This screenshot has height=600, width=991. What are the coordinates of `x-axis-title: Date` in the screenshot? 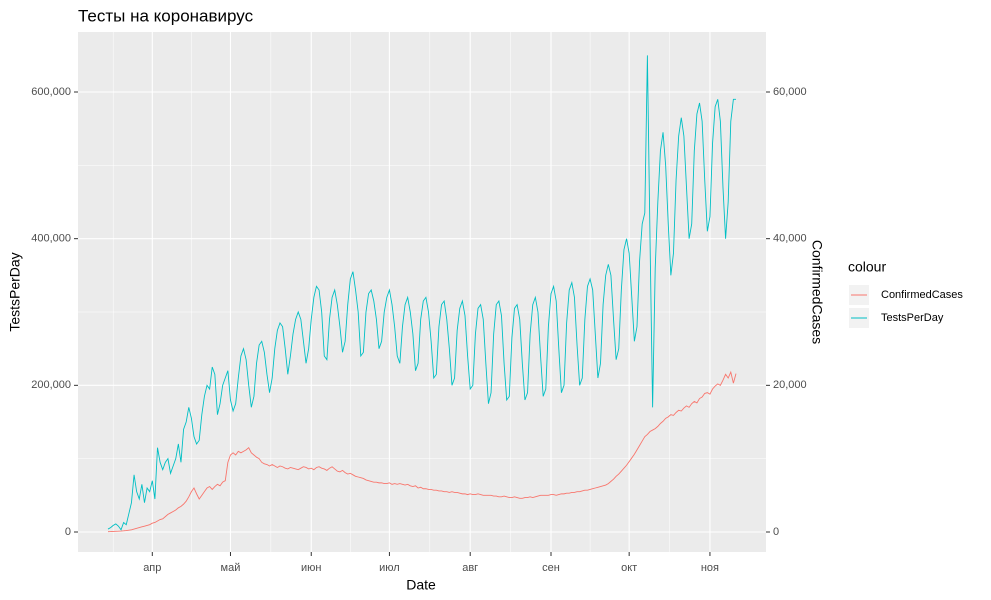 It's located at (421, 585).